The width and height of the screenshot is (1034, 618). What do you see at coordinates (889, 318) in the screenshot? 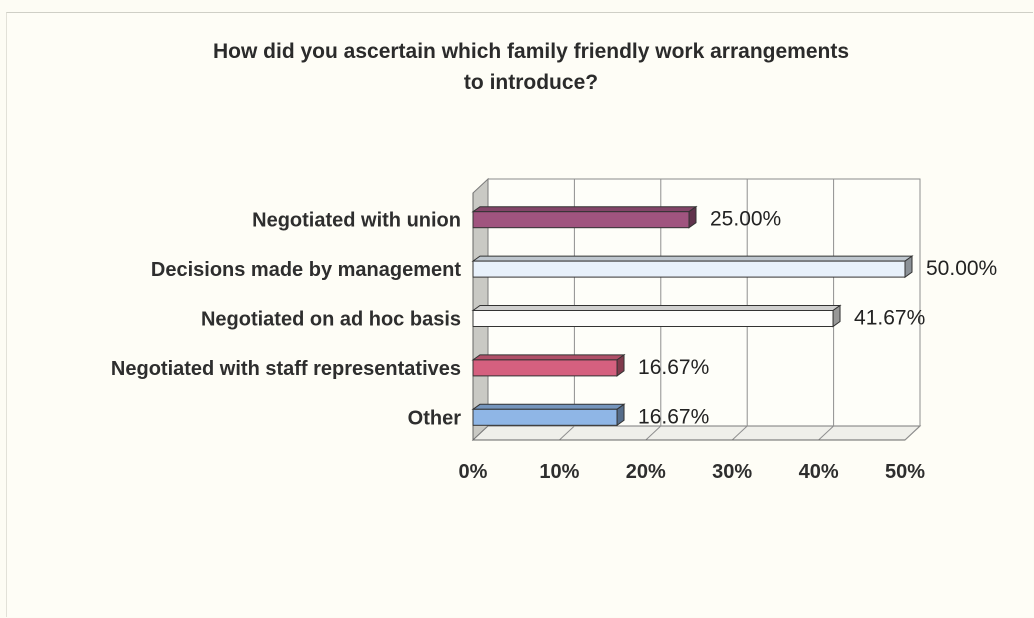
I see `data-label: 41.67%` at bounding box center [889, 318].